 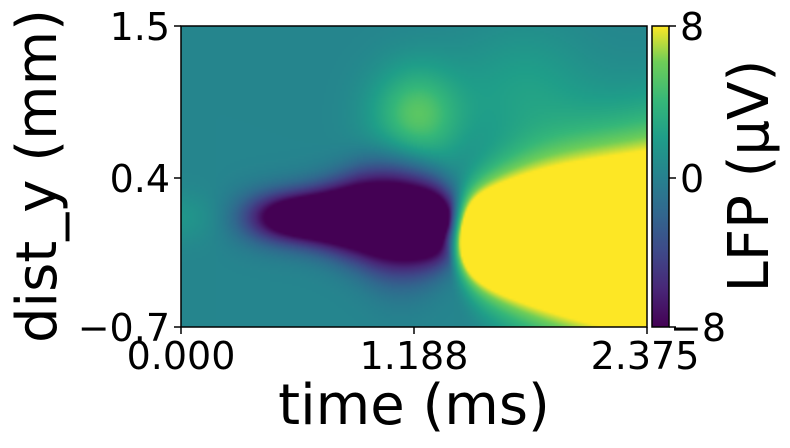 What do you see at coordinates (140, 179) in the screenshot?
I see `y-tick-label: 0.4` at bounding box center [140, 179].